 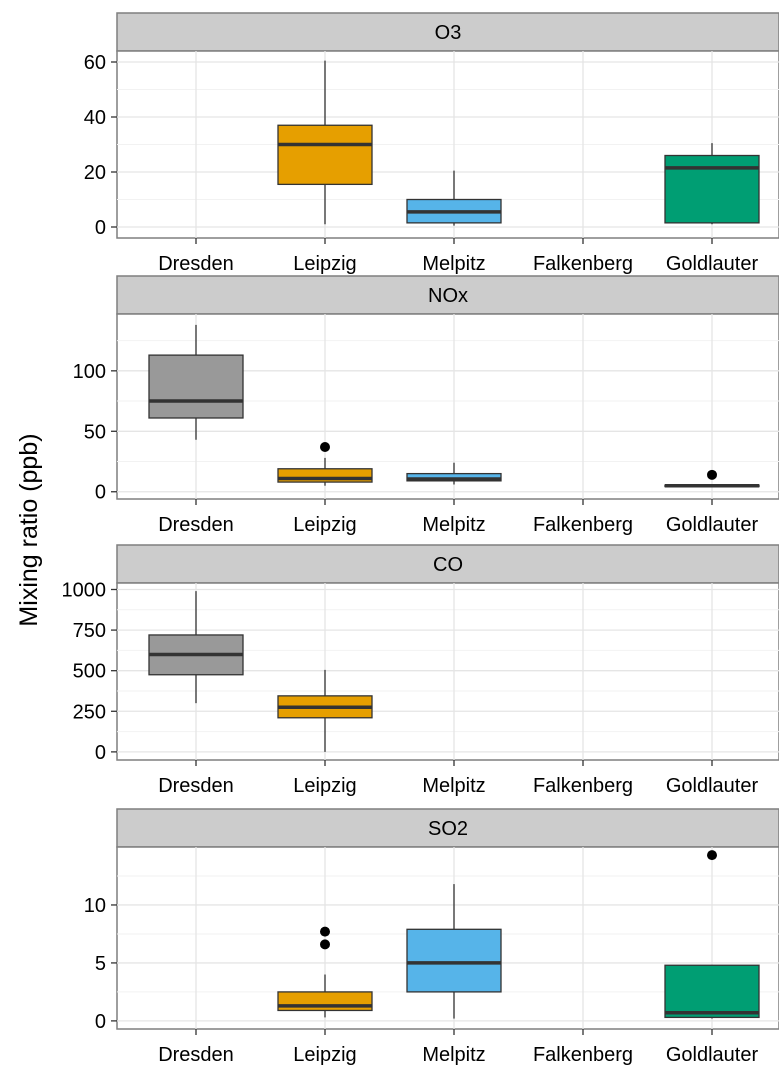 I want to click on y-tick-label: 10, so click(x=95, y=906).